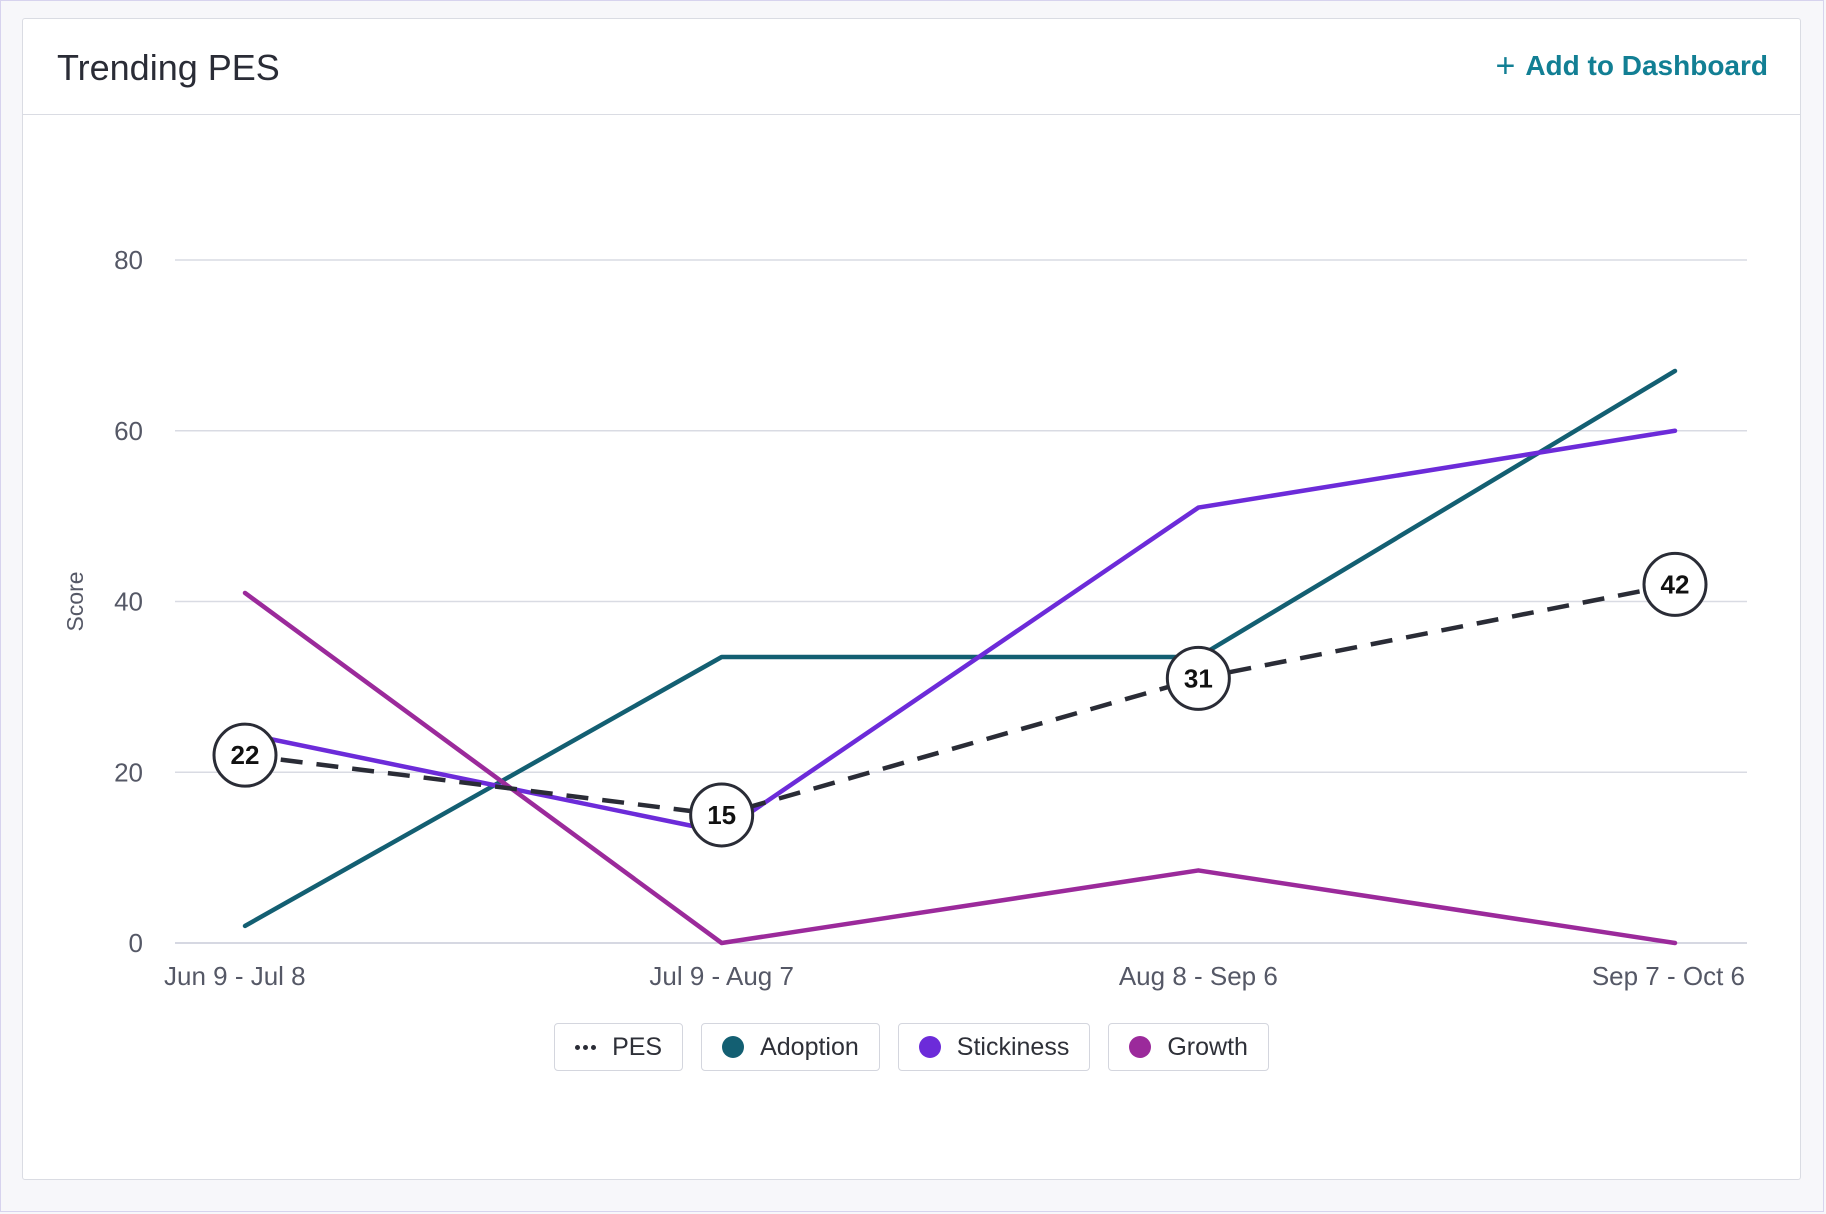 The image size is (1826, 1214). What do you see at coordinates (929, 1047) in the screenshot?
I see `stickiness-swatch-icon` at bounding box center [929, 1047].